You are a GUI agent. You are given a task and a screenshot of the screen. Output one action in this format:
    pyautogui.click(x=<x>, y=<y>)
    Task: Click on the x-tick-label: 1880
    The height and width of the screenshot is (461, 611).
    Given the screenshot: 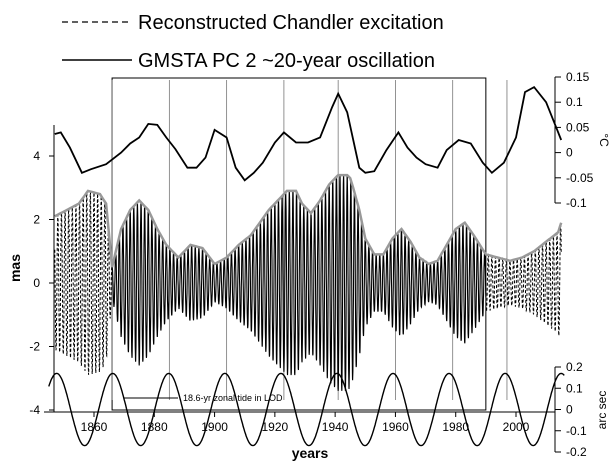 What is the action you would take?
    pyautogui.click(x=154, y=427)
    